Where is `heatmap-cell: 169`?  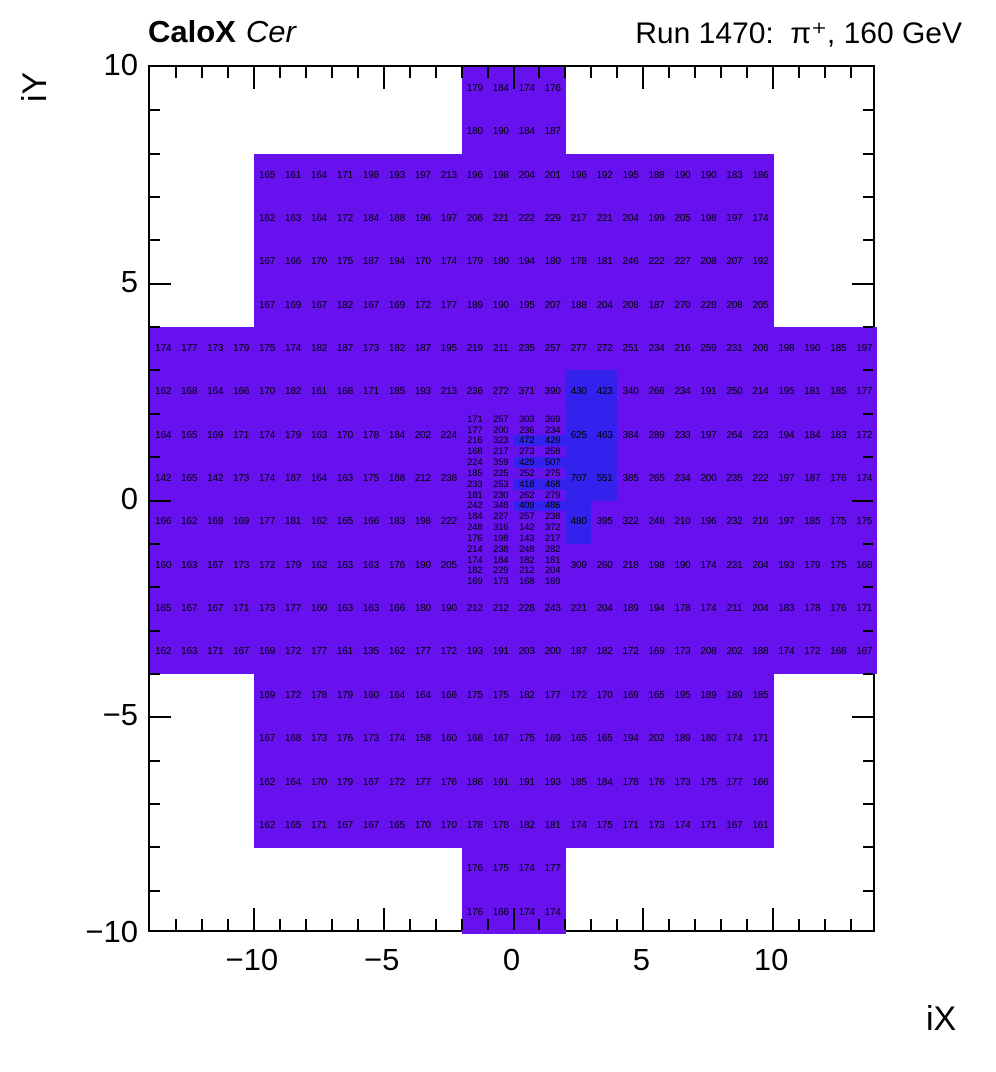 heatmap-cell: 169 is located at coordinates (293, 305).